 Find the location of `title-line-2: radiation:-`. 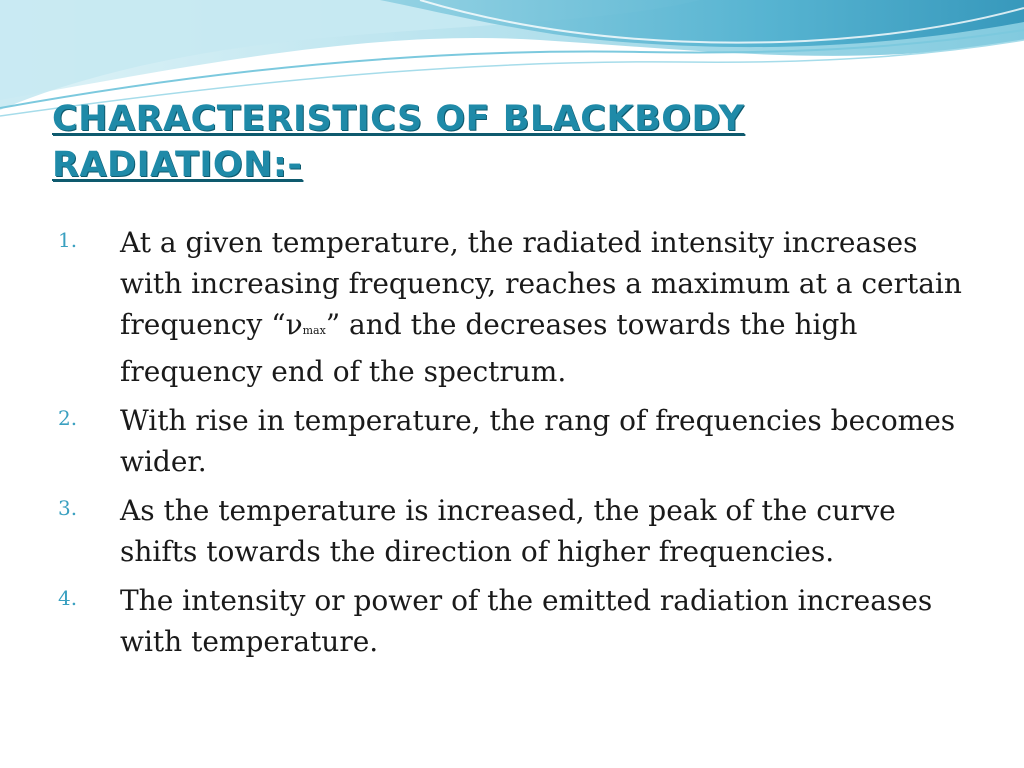

title-line-2: radiation:- is located at coordinates (177, 165).